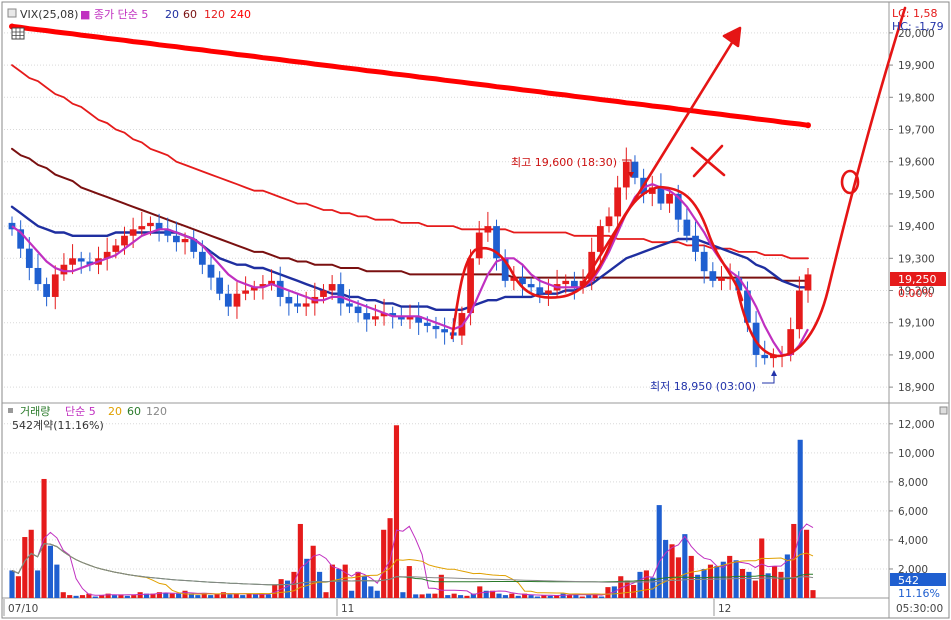 This screenshot has height=620, width=951. Describe the element at coordinates (918, 26) in the screenshot. I see `hc-label: HC: -1,79` at that location.